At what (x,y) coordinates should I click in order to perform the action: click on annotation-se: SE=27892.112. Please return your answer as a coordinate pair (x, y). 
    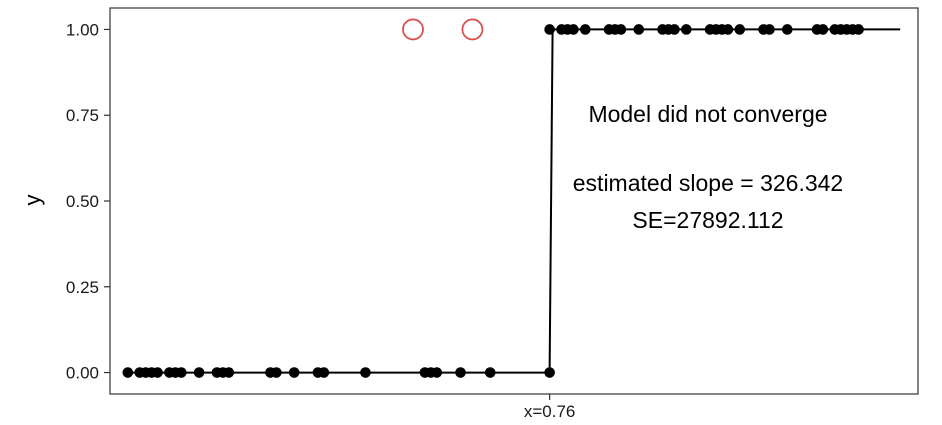
    Looking at the image, I should click on (707, 220).